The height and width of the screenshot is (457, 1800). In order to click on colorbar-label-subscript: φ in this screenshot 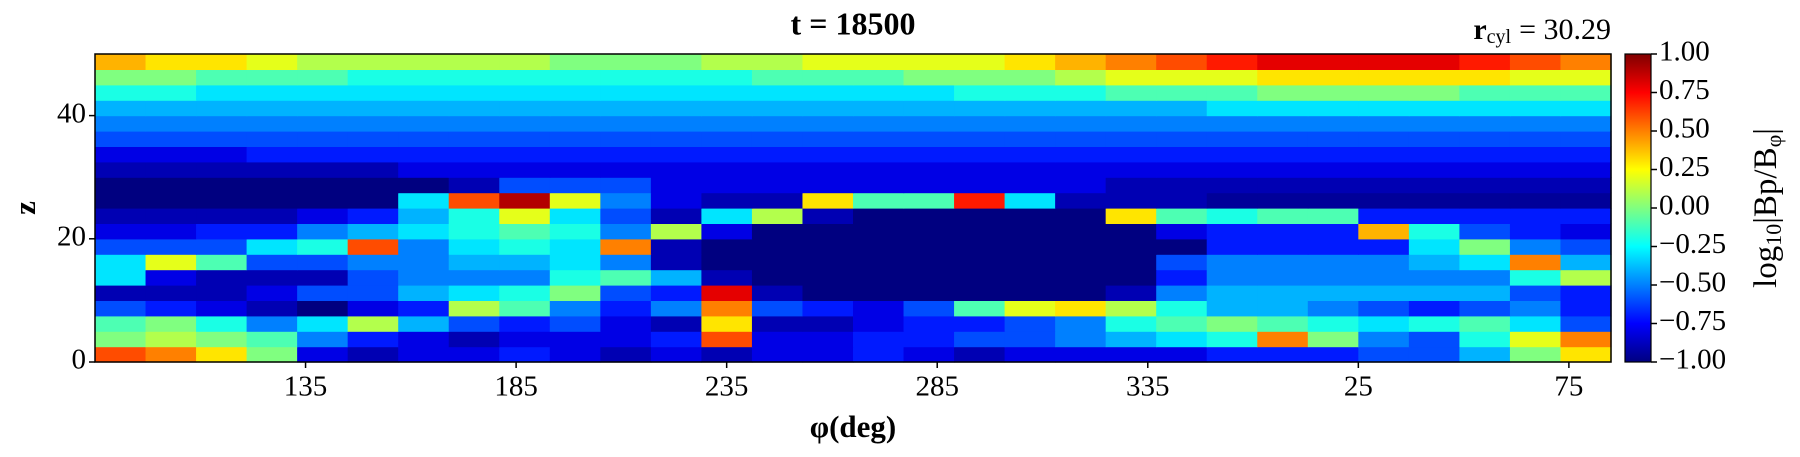, I will do `click(1773, 141)`.